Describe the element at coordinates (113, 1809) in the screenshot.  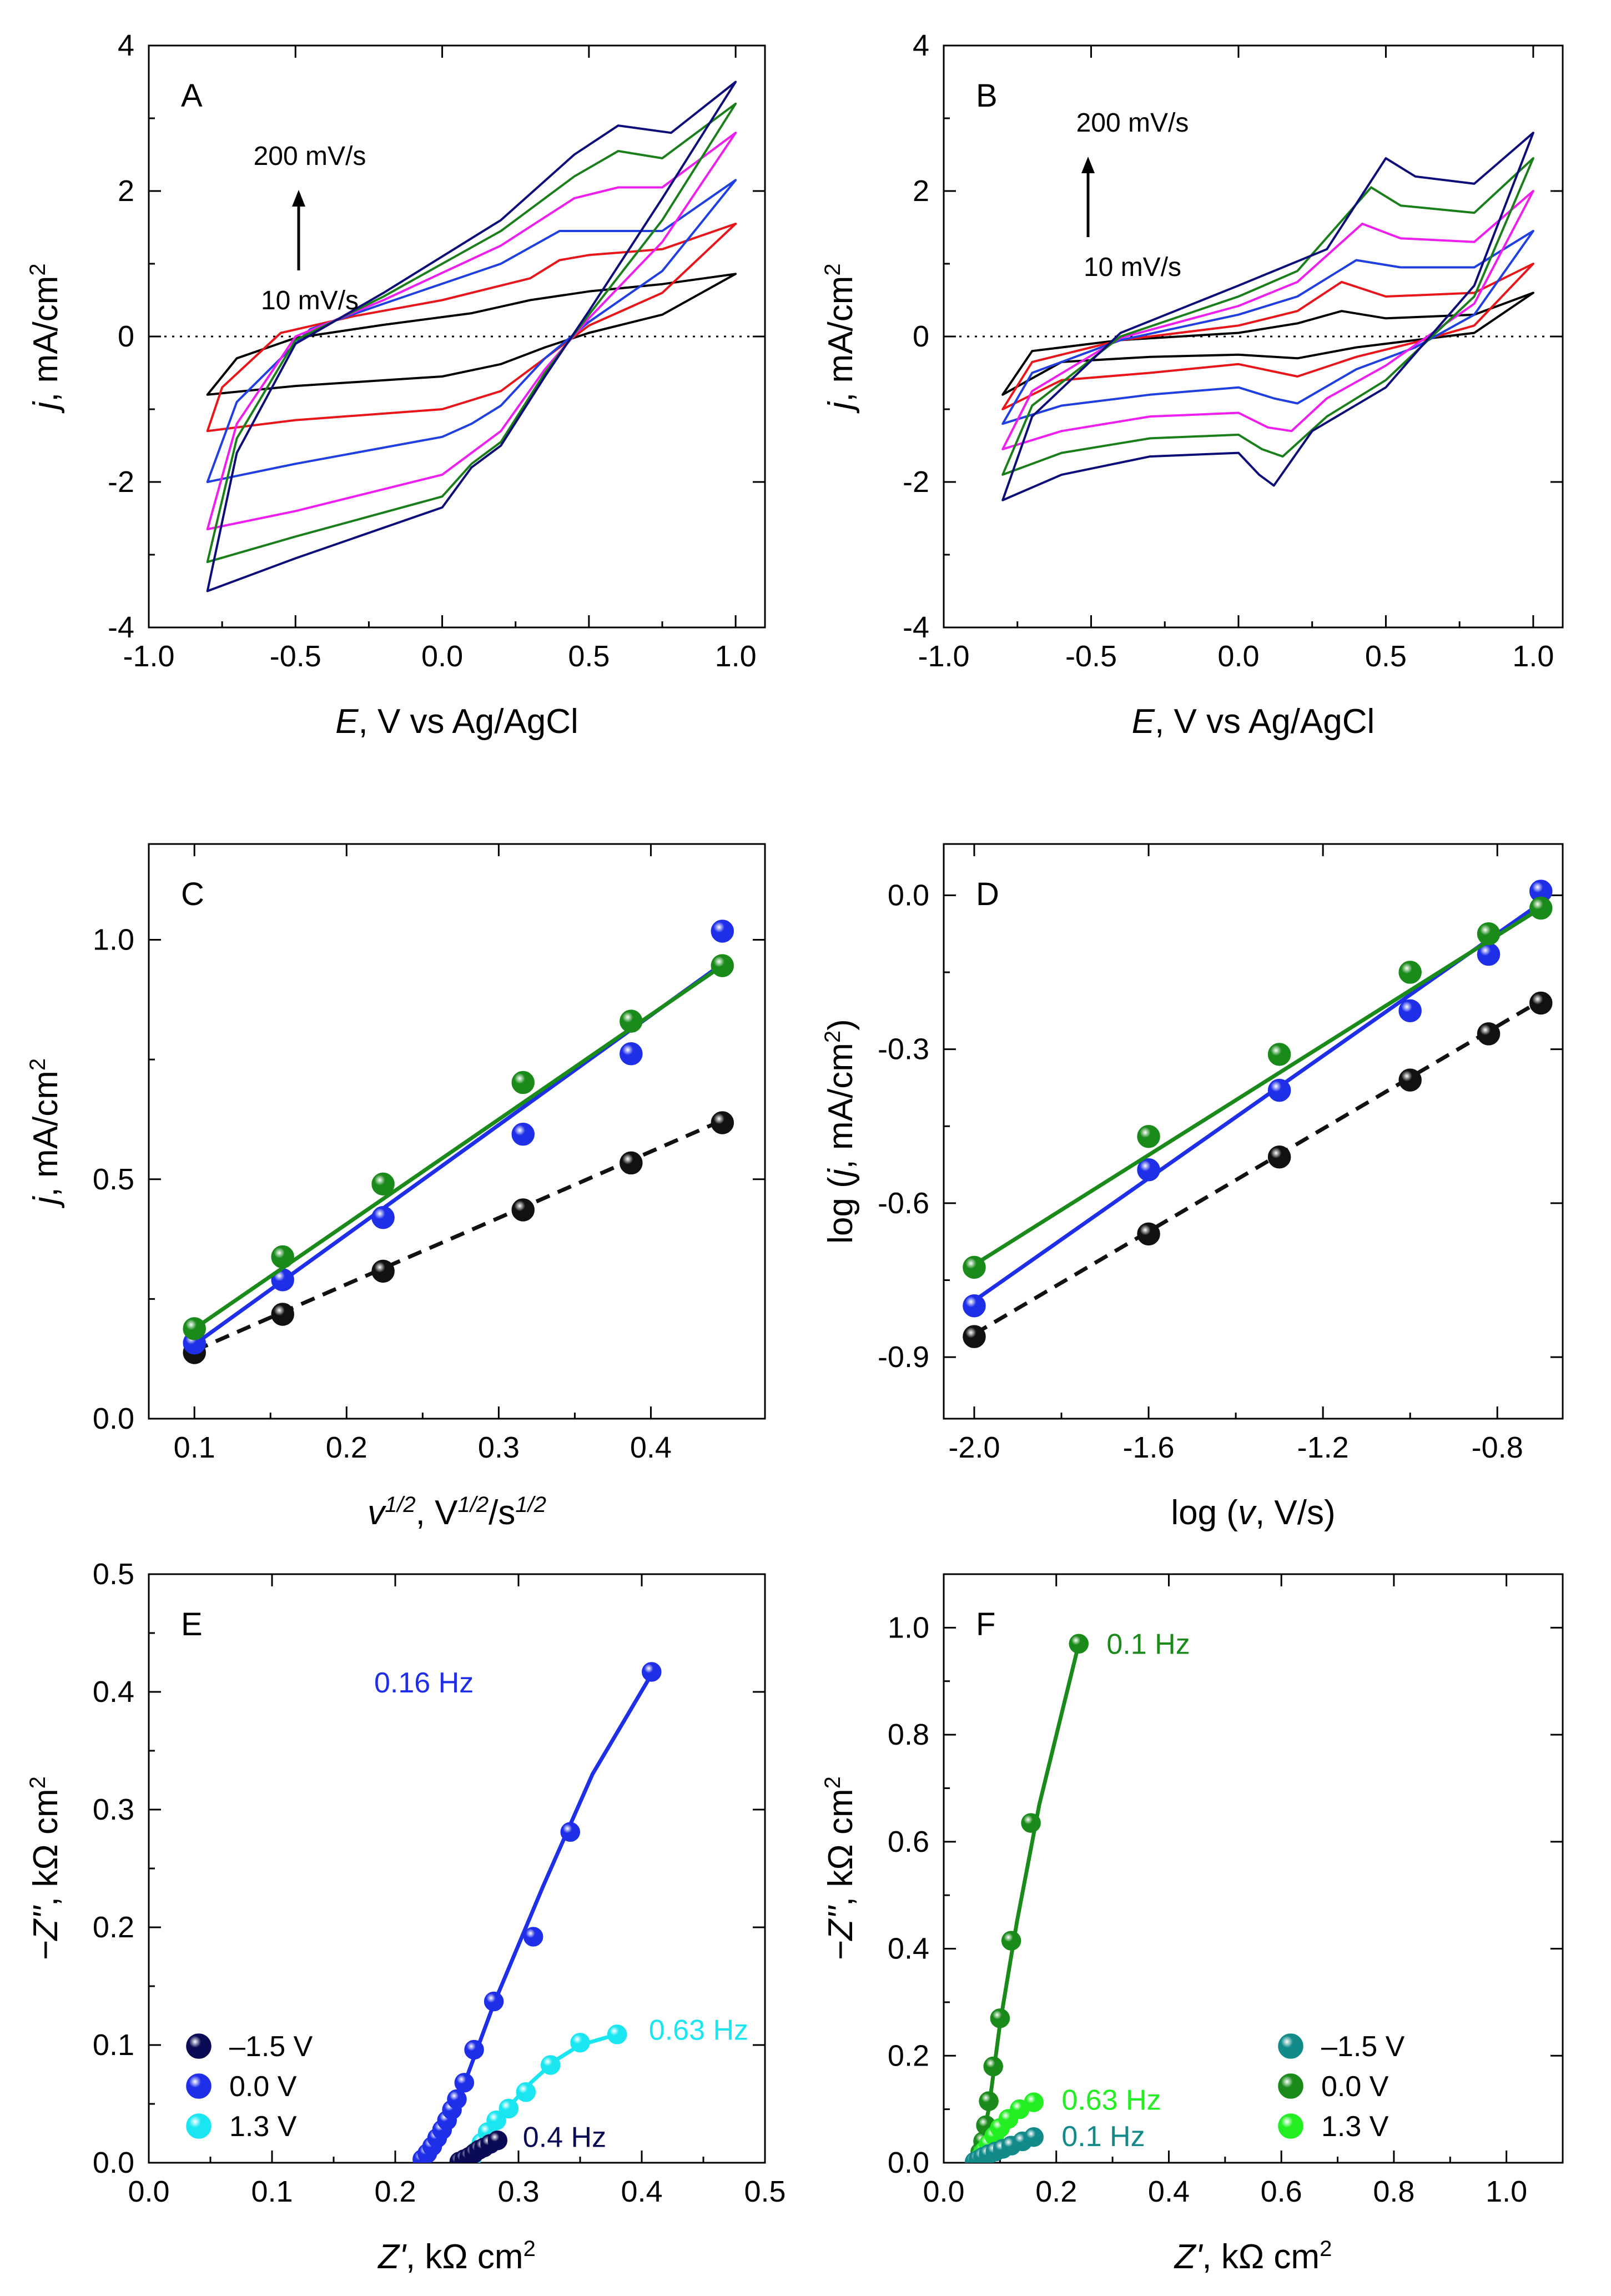
I see `y-tick-label: 0.3` at that location.